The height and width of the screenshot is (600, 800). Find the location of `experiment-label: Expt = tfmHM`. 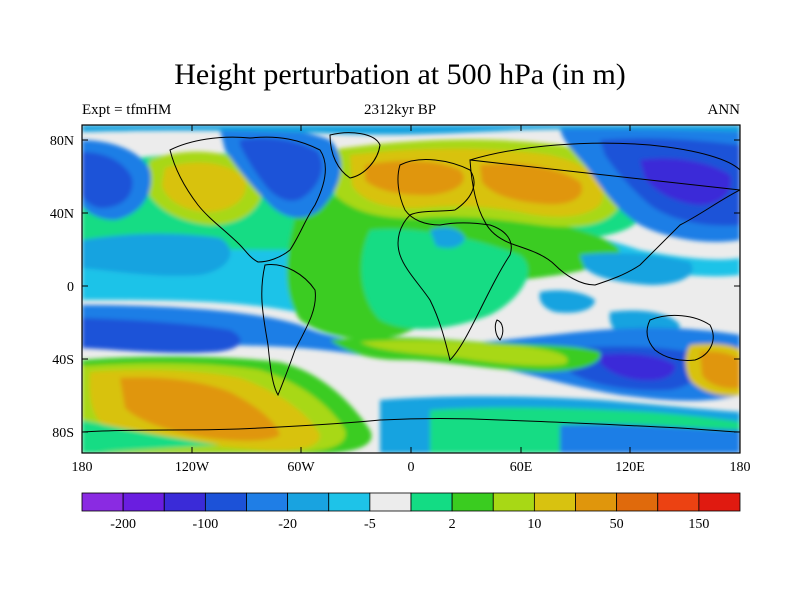

experiment-label: Expt = tfmHM is located at coordinates (127, 110).